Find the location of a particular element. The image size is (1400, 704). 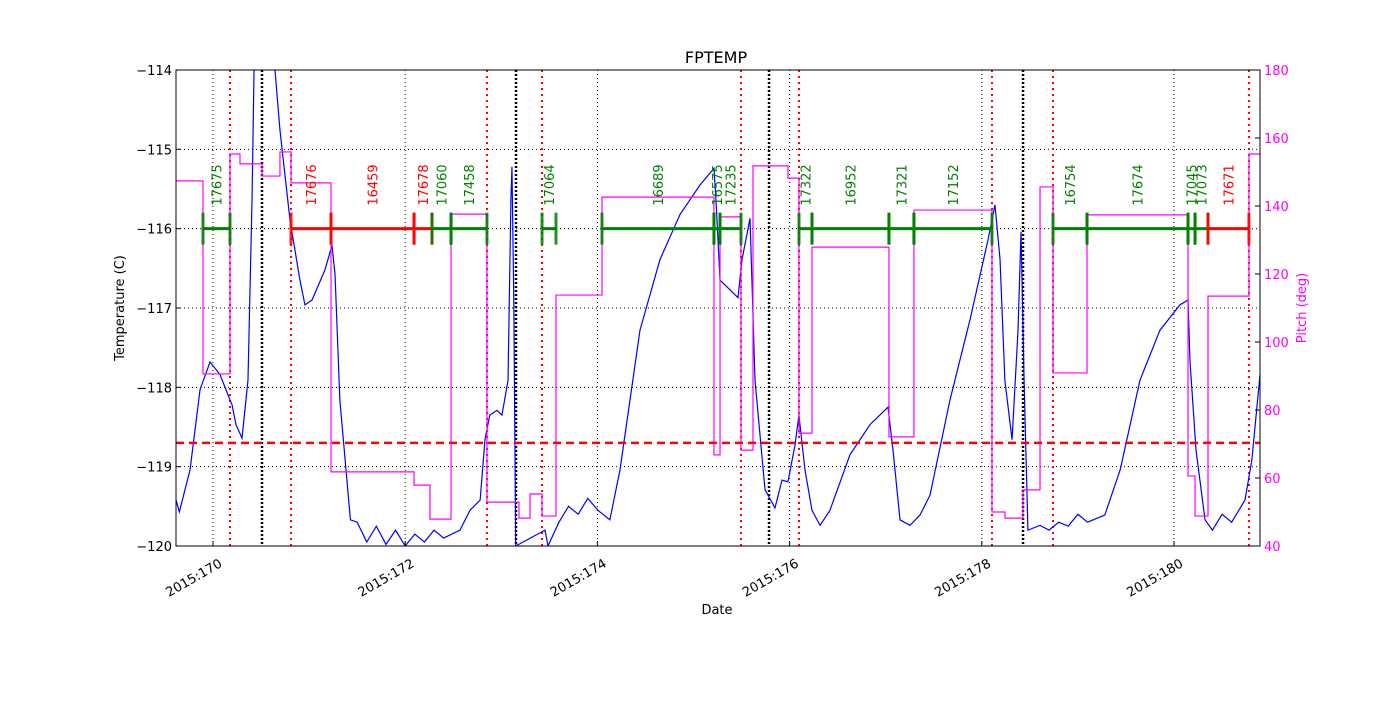

y2-tick-label: 120 is located at coordinates (1276, 275).